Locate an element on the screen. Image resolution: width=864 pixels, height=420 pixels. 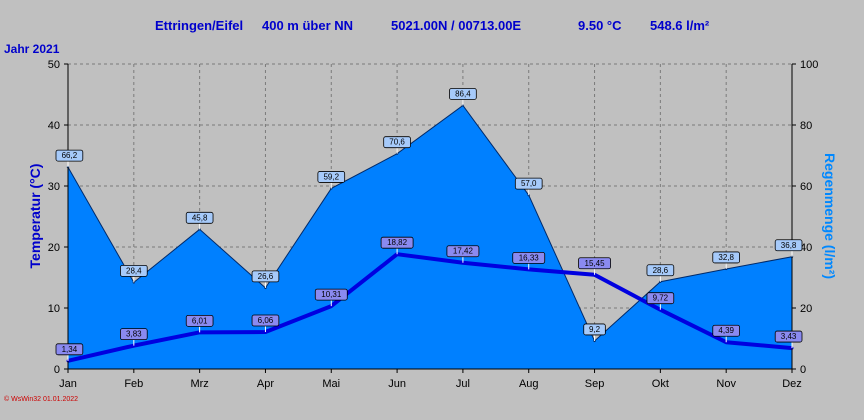
temperature-data-label: 17,42 is located at coordinates (463, 254).